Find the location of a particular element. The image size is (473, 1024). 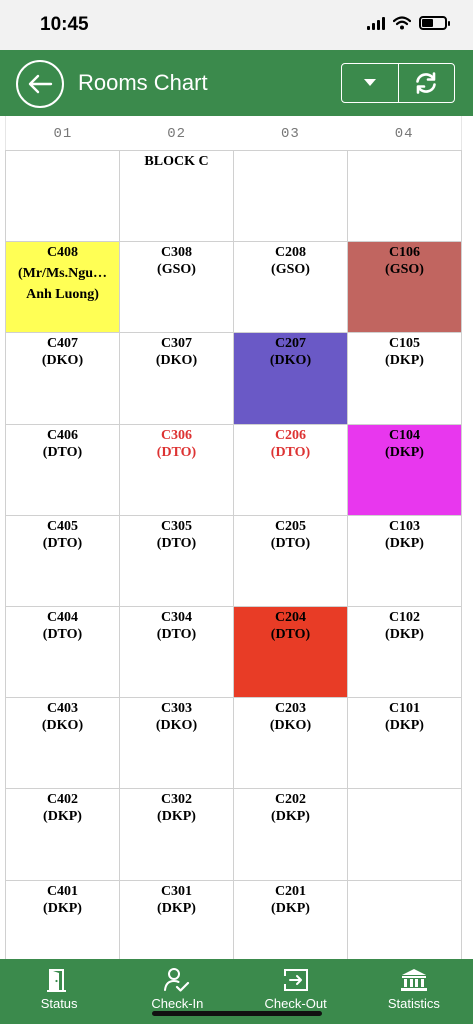

refresh-button is located at coordinates (426, 83).